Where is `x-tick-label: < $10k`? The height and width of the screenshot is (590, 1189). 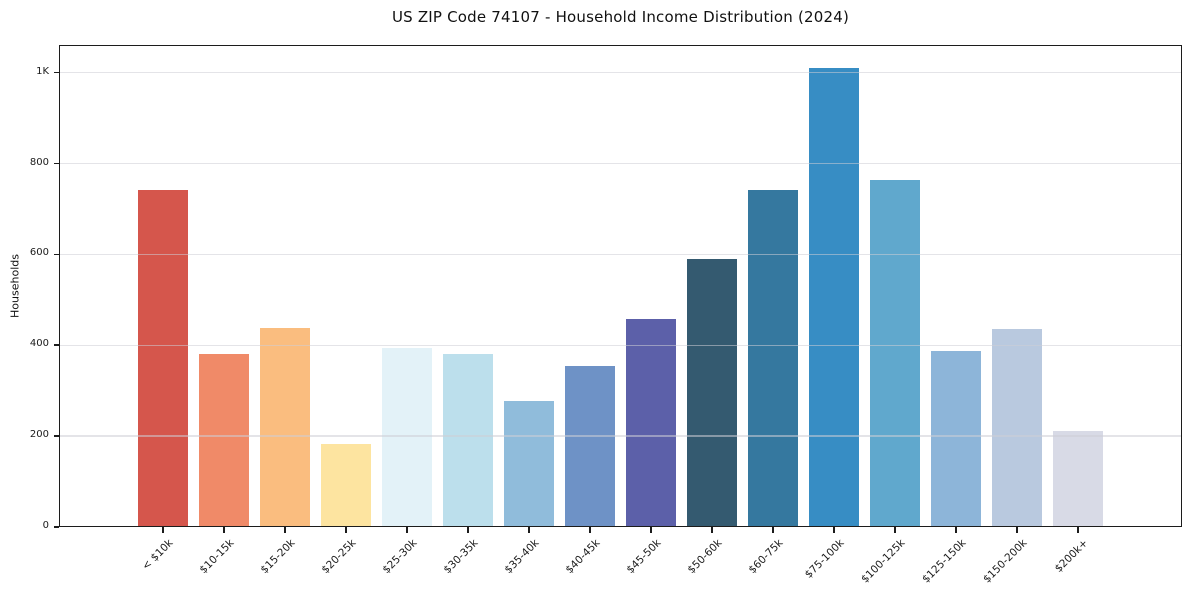 x-tick-label: < $10k is located at coordinates (157, 555).